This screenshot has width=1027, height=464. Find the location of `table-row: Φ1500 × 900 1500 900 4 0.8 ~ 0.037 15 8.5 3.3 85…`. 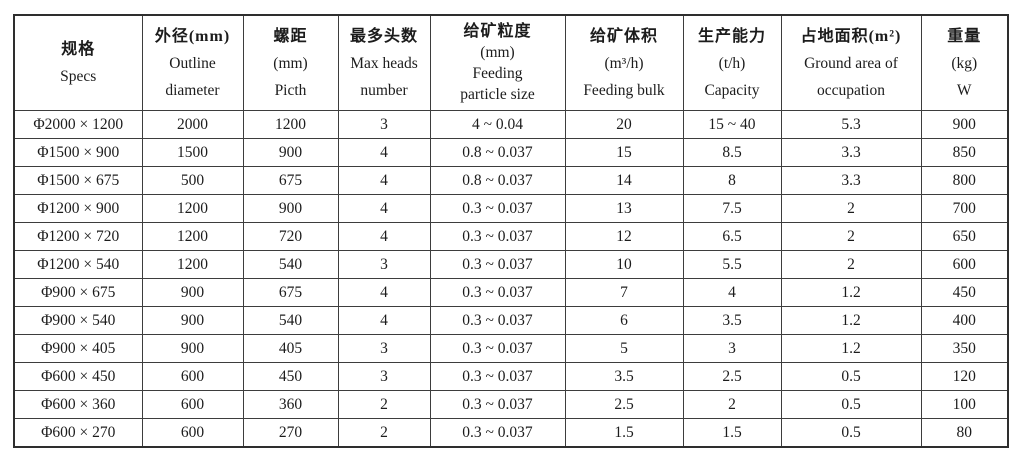

table-row: Φ1500 × 900 1500 900 4 0.8 ~ 0.037 15 8.5 3.3 85… is located at coordinates (511, 152).